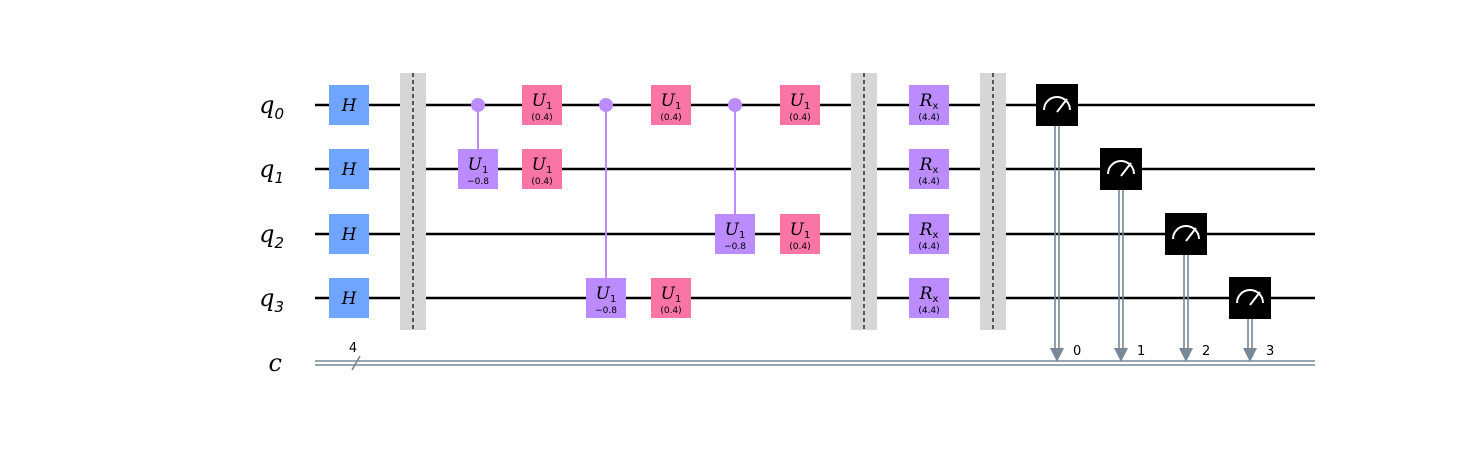  I want to click on qubit-label-0: q0, so click(271, 107).